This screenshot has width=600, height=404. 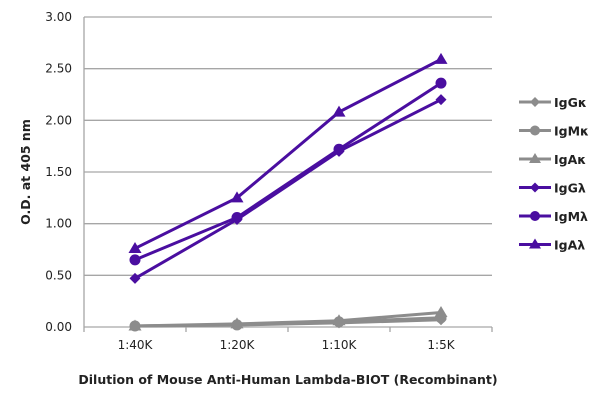 What do you see at coordinates (571, 131) in the screenshot?
I see `legend-label: IgMκ` at bounding box center [571, 131].